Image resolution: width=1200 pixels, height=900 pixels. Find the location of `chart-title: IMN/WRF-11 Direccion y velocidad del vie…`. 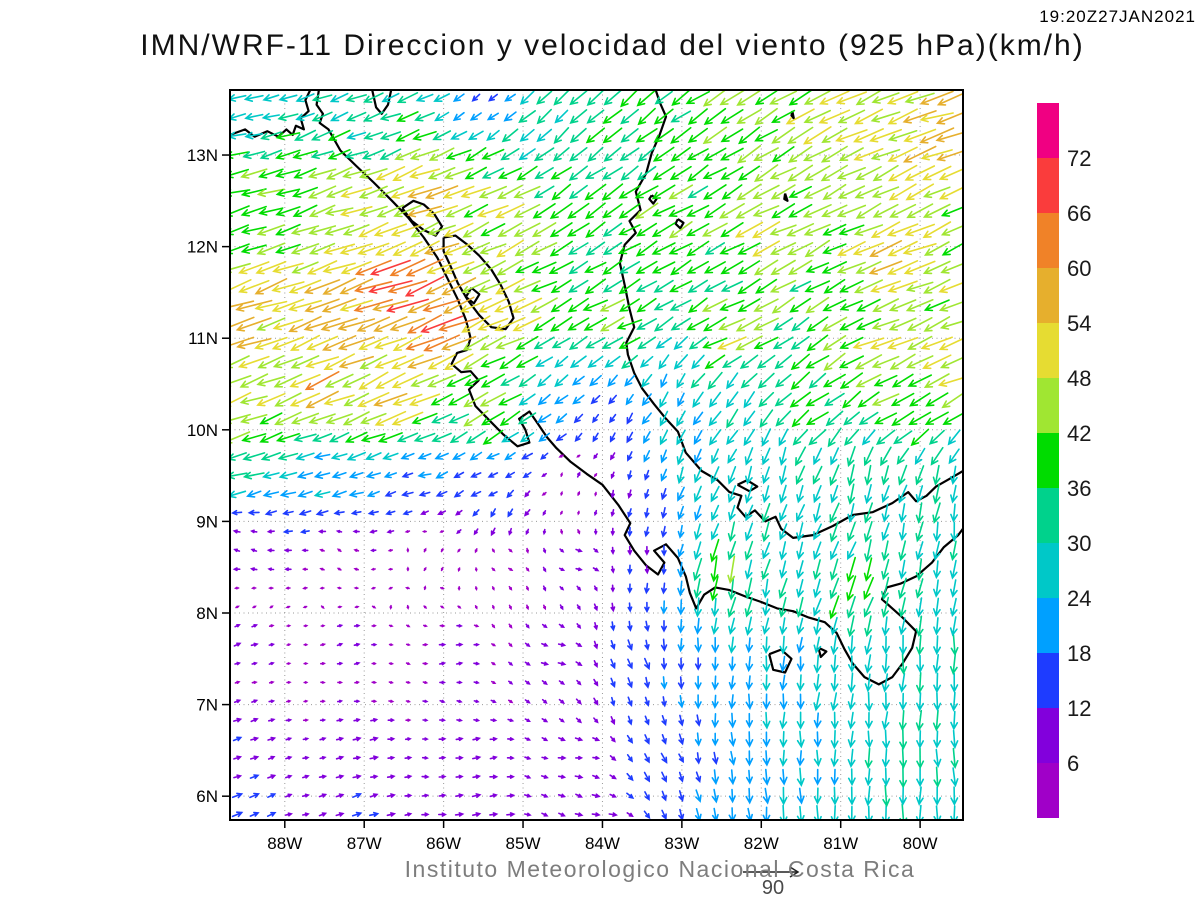

chart-title: IMN/WRF-11 Direccion y velocidad del vie… is located at coordinates (612, 45).